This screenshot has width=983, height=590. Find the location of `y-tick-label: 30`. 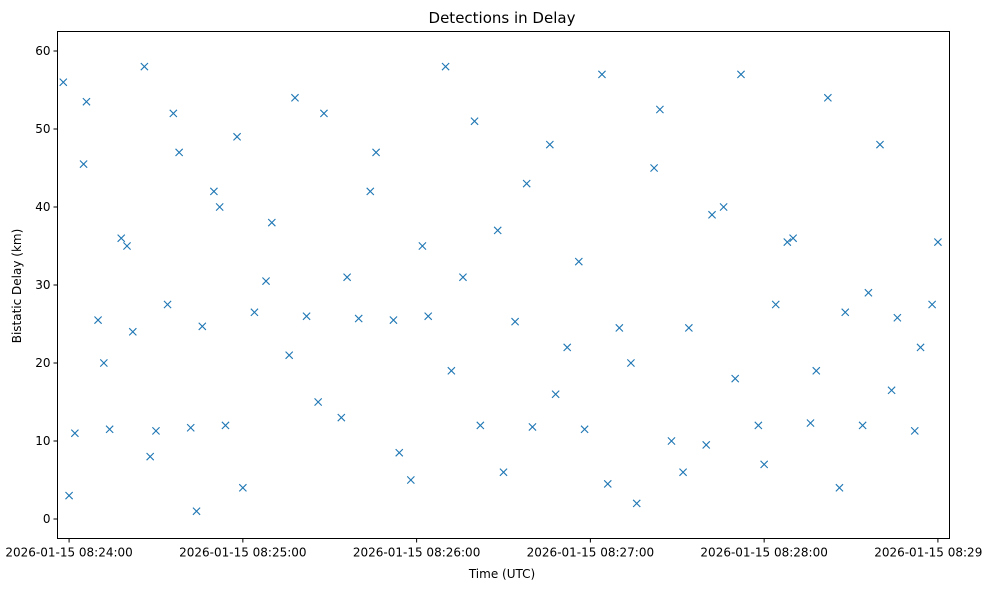

y-tick-label: 30 is located at coordinates (42, 285).